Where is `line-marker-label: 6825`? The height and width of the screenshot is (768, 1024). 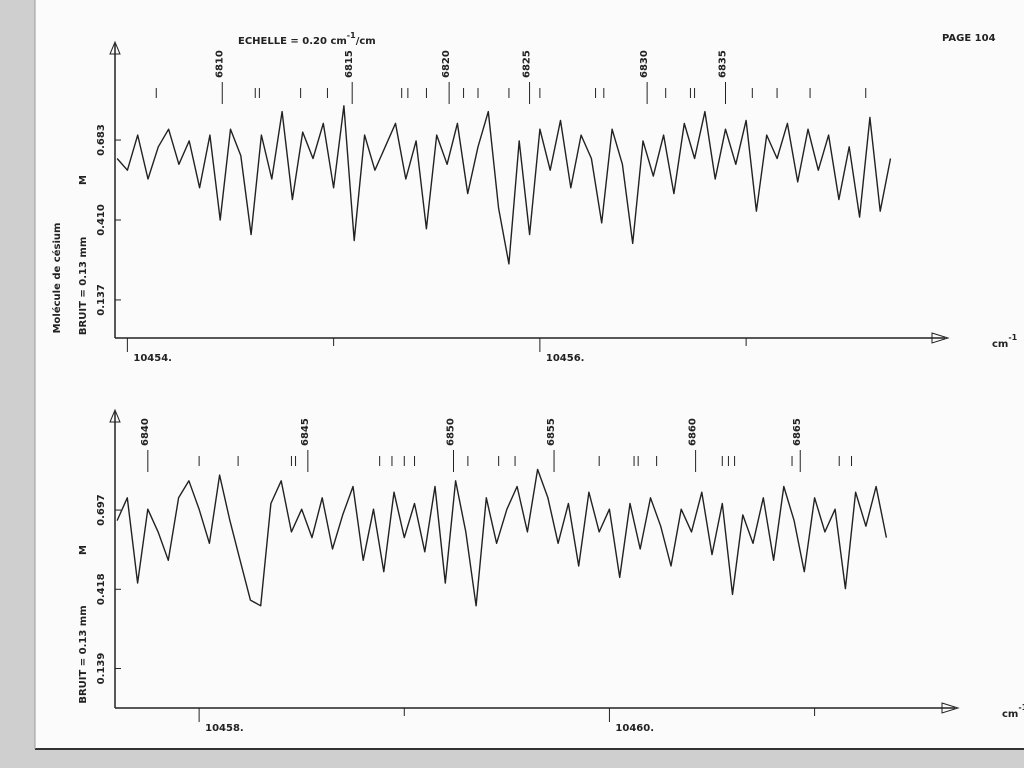 line-marker-label: 6825 is located at coordinates (527, 64).